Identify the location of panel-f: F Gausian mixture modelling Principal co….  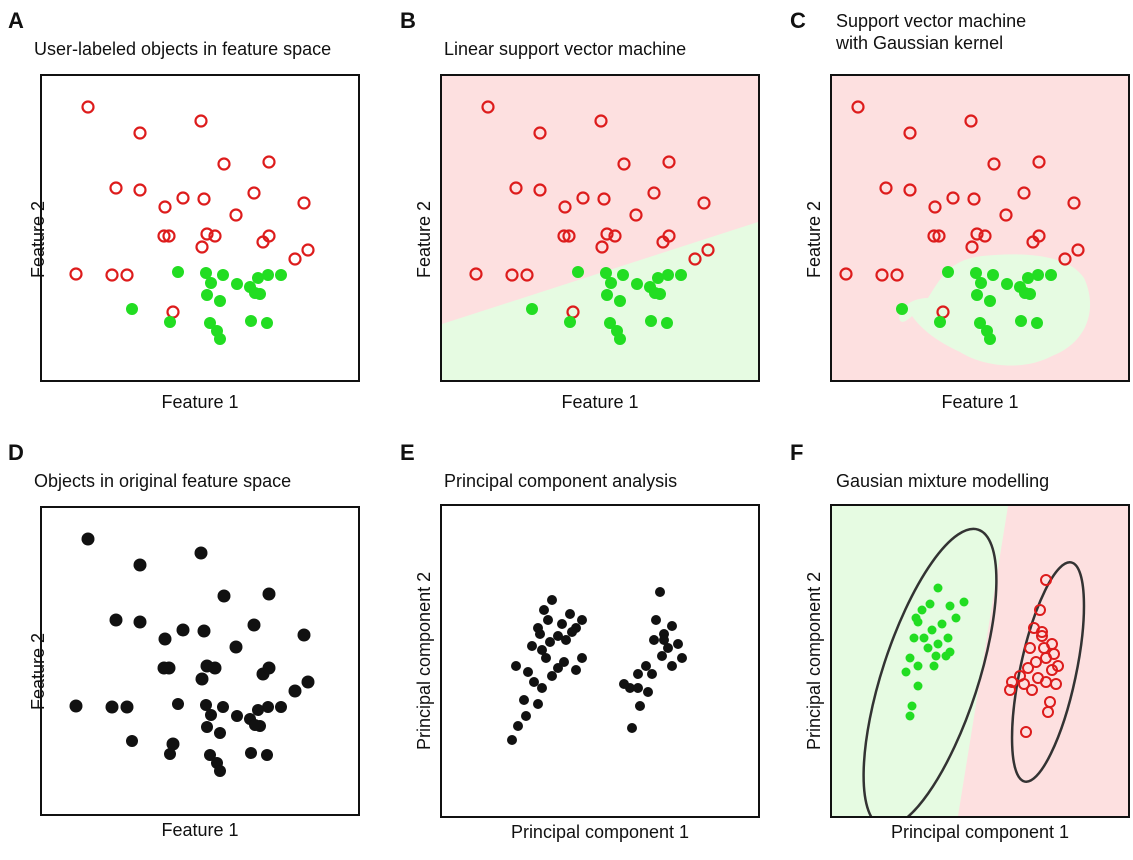
(961, 650).